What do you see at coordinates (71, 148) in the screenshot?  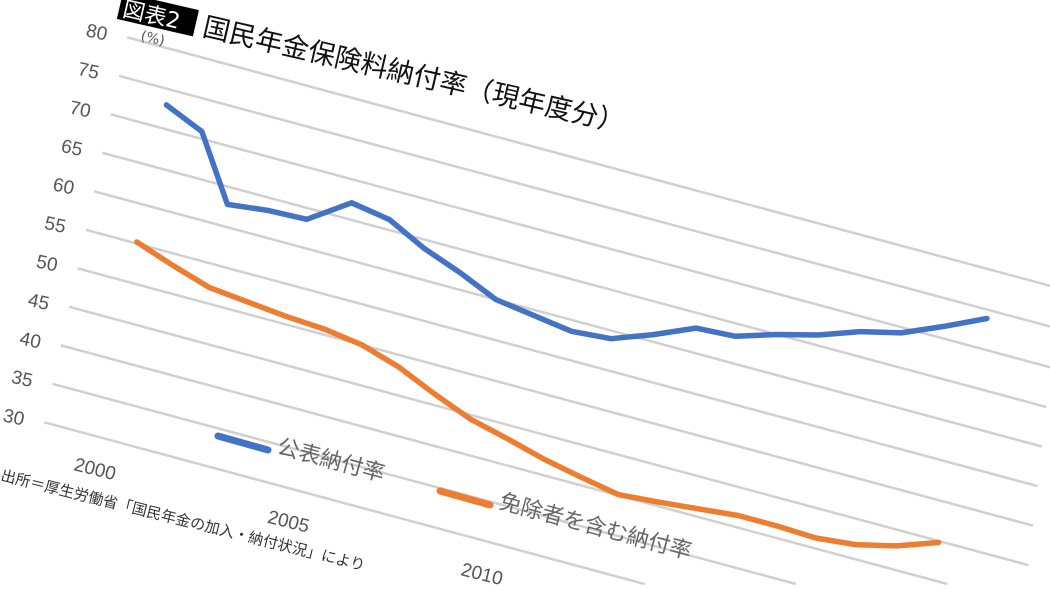 I see `y-tick-label: 65` at bounding box center [71, 148].